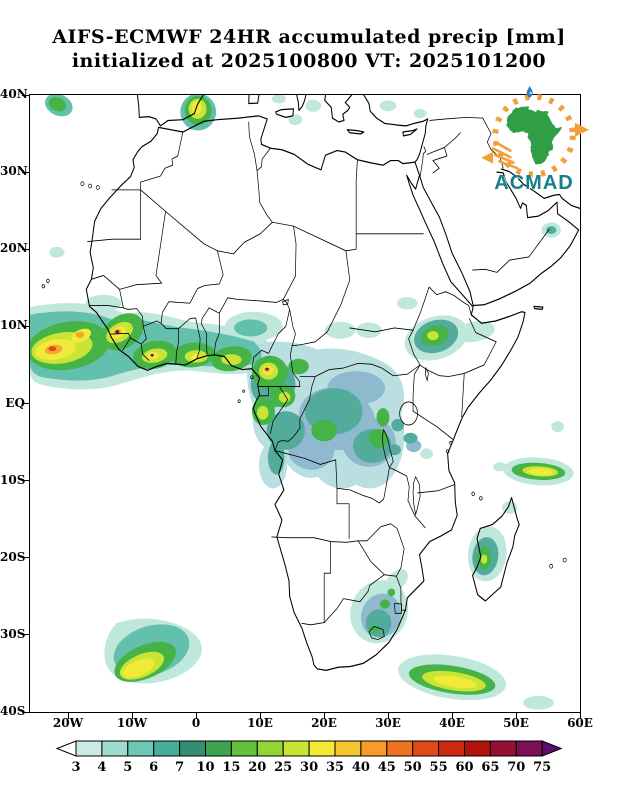  I want to click on axis-lat-label: 20N, so click(14, 248).